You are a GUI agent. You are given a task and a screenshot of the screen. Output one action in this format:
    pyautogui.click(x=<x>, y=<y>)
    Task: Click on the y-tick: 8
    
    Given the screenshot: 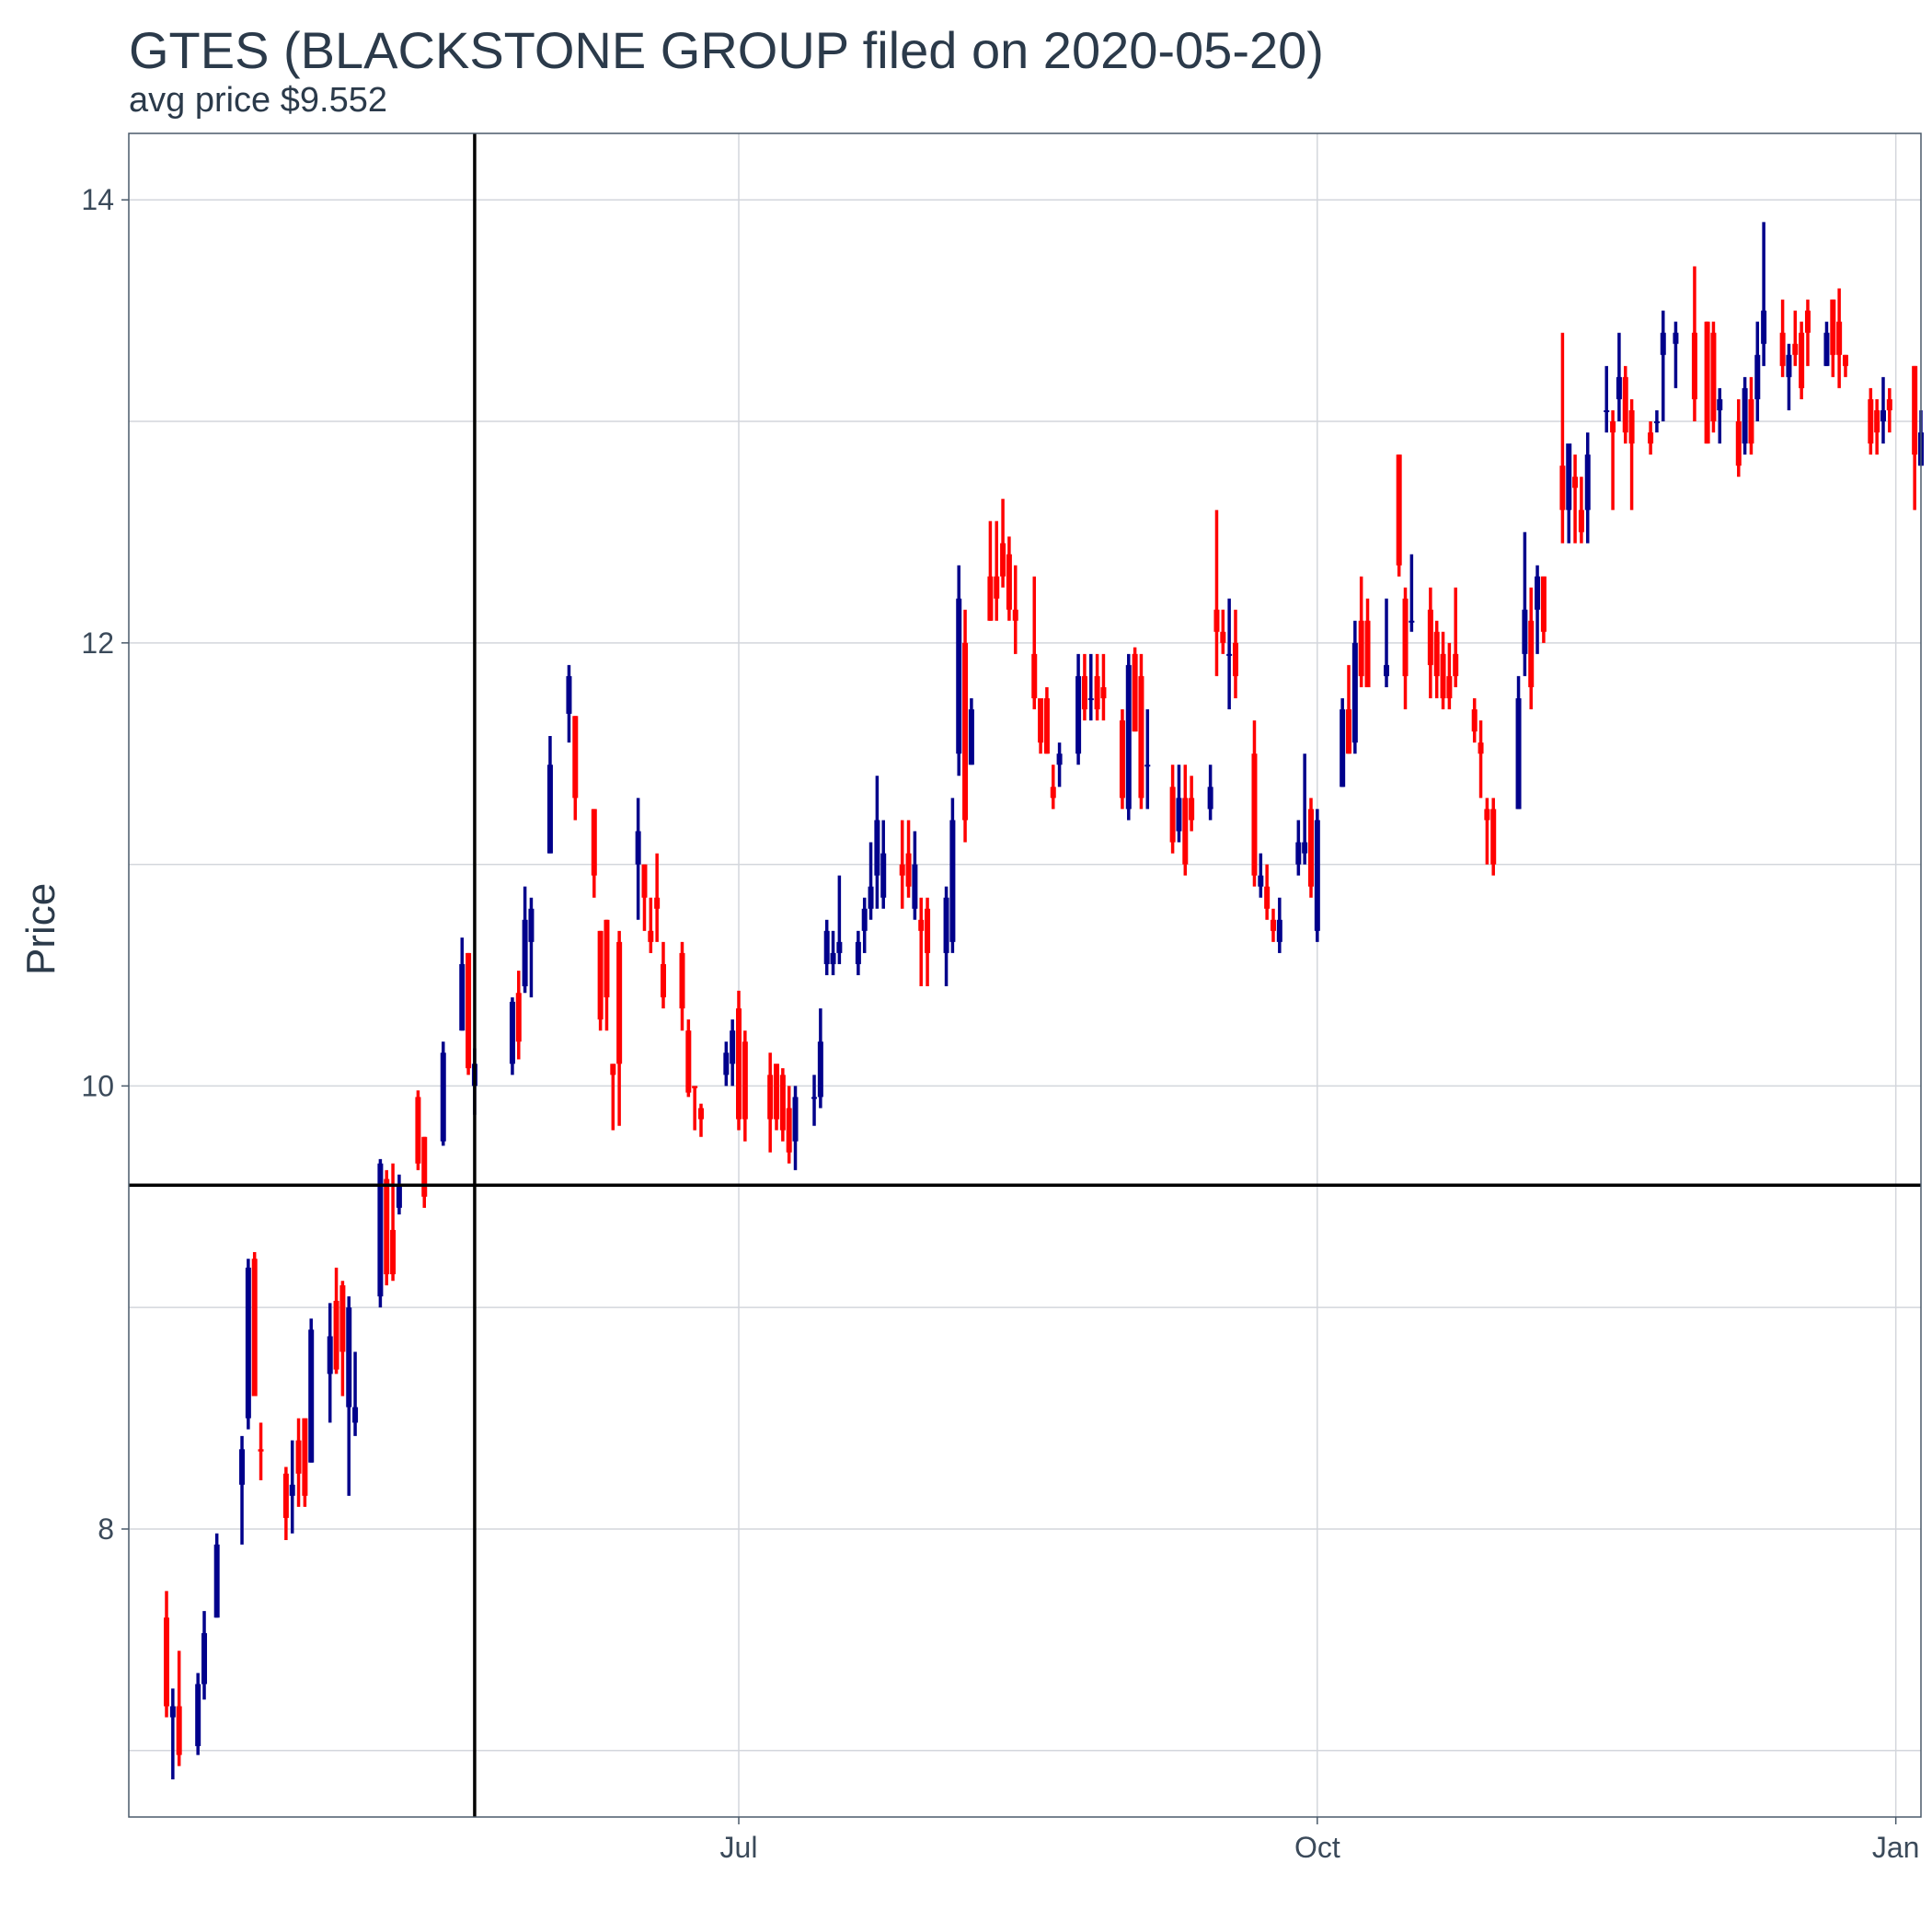 What is the action you would take?
    pyautogui.click(x=113, y=1529)
    